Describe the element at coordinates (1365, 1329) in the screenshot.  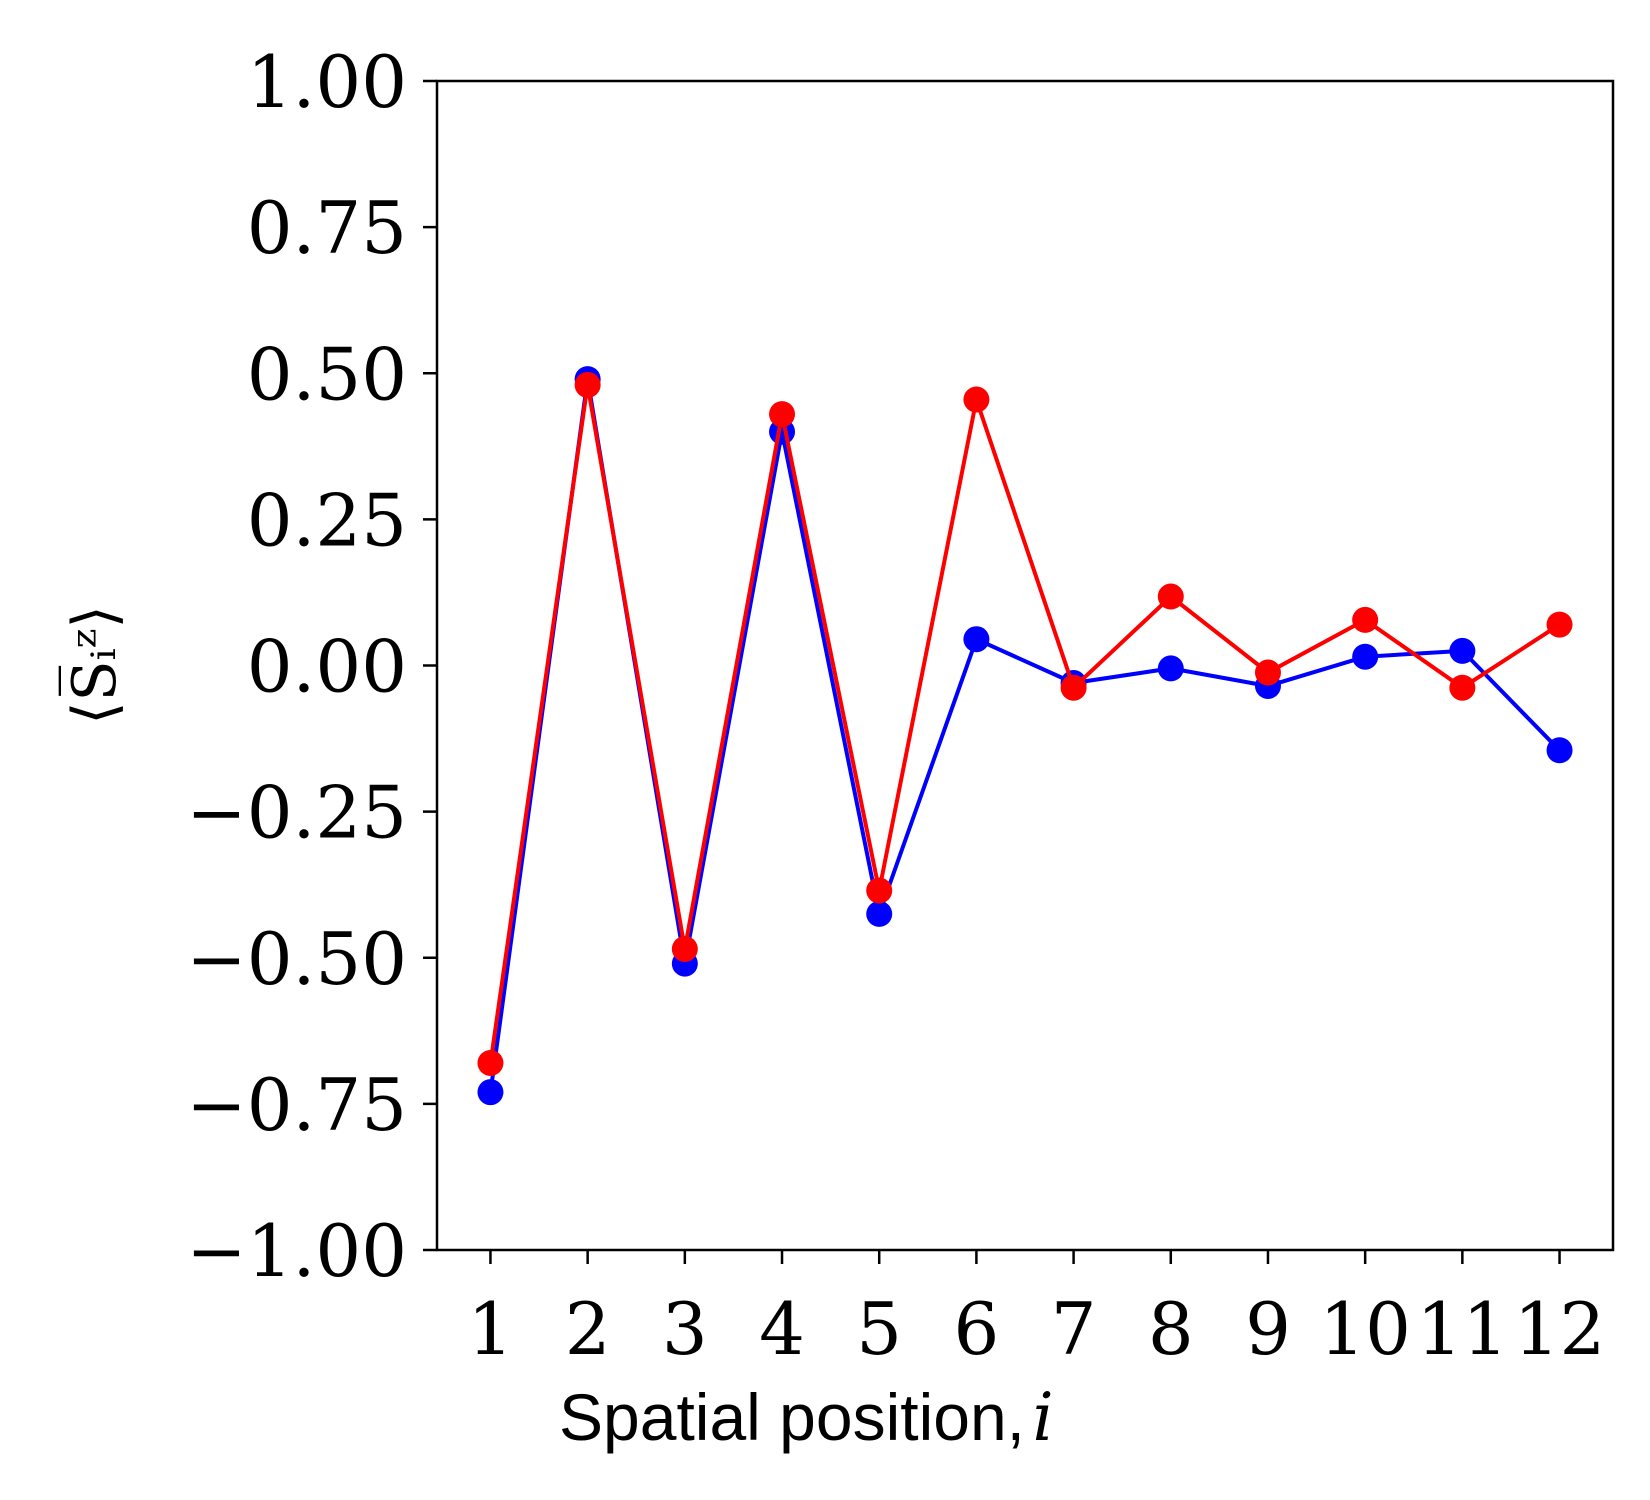
I see `x-tick-label: 10` at that location.